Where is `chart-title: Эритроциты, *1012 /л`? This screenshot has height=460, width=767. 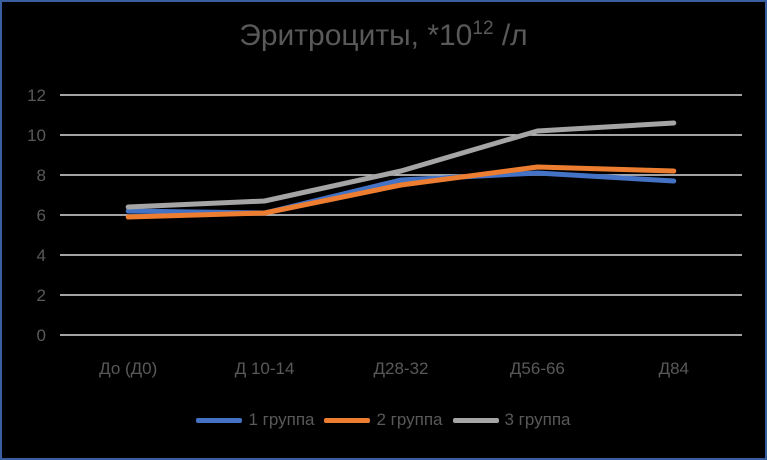 chart-title: Эритроциты, *1012 /л is located at coordinates (383, 35).